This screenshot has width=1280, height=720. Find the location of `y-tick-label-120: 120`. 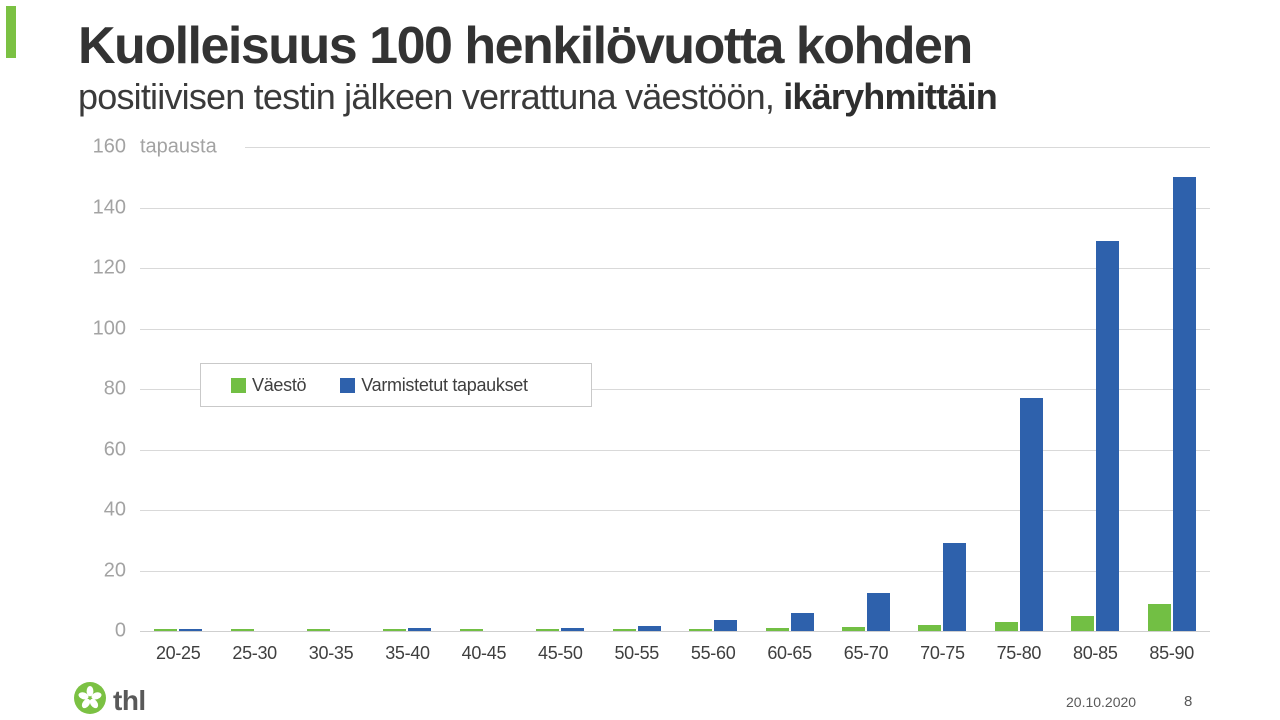

y-tick-label-120: 120 is located at coordinates (109, 267).